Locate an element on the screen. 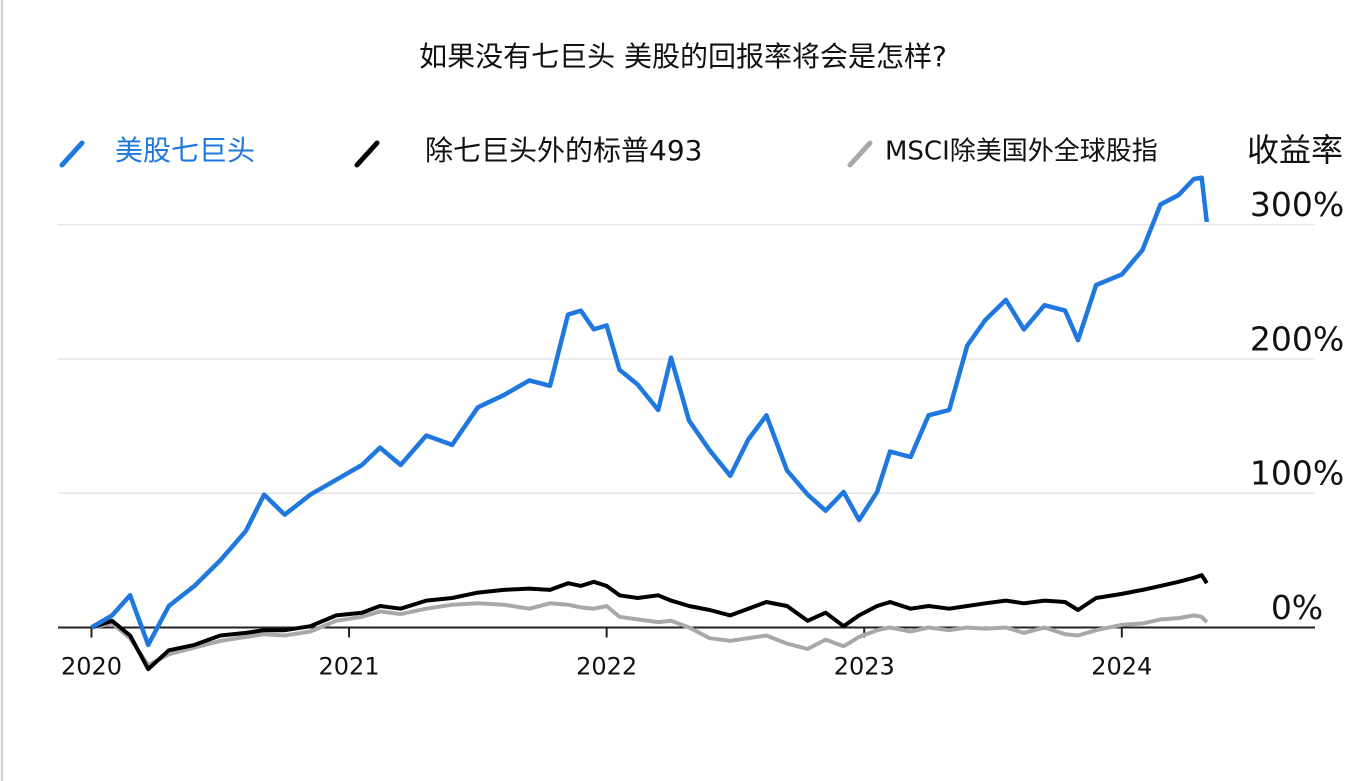 Image resolution: width=1365 pixels, height=781 pixels. x-tick-label: 2022 is located at coordinates (606, 666).